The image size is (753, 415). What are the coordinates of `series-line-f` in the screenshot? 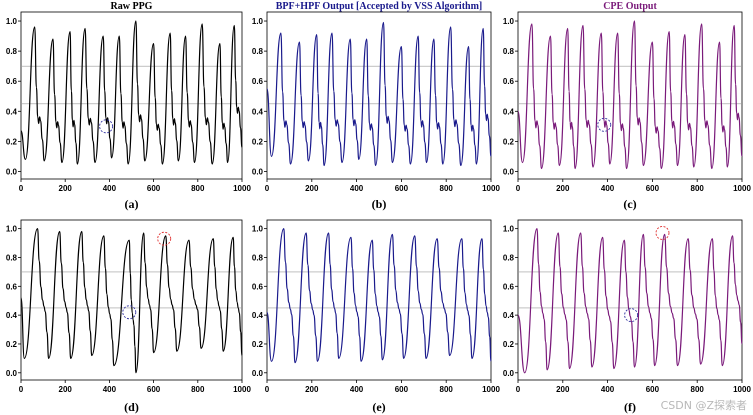 It's located at (630, 300).